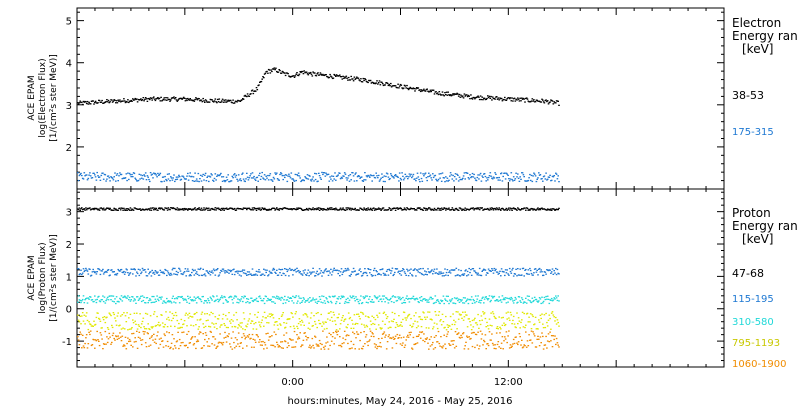 This screenshot has width=800, height=410. I want to click on y-tick-label: -1, so click(67, 342).